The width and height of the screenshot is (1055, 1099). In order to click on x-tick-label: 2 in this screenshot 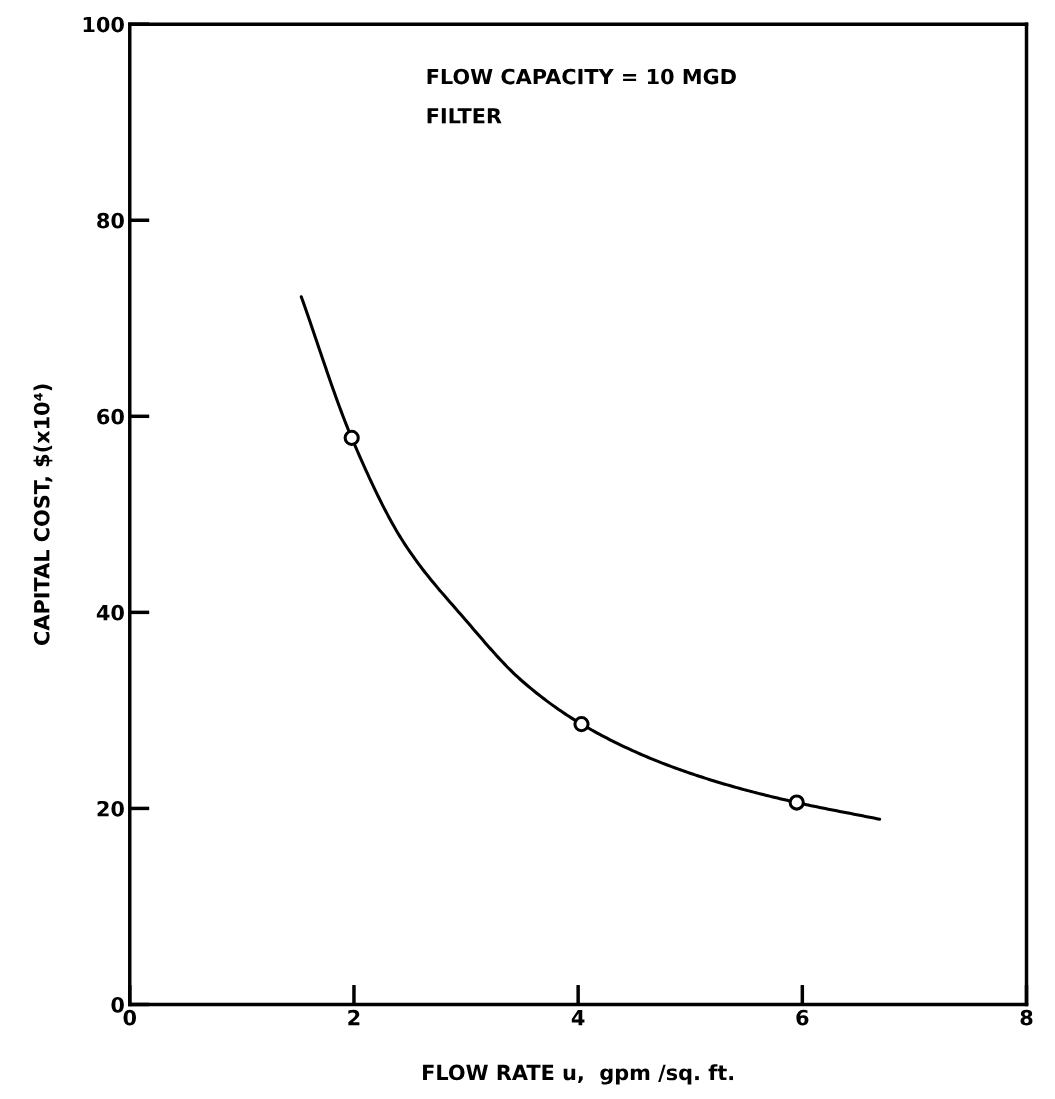, I will do `click(354, 1017)`.